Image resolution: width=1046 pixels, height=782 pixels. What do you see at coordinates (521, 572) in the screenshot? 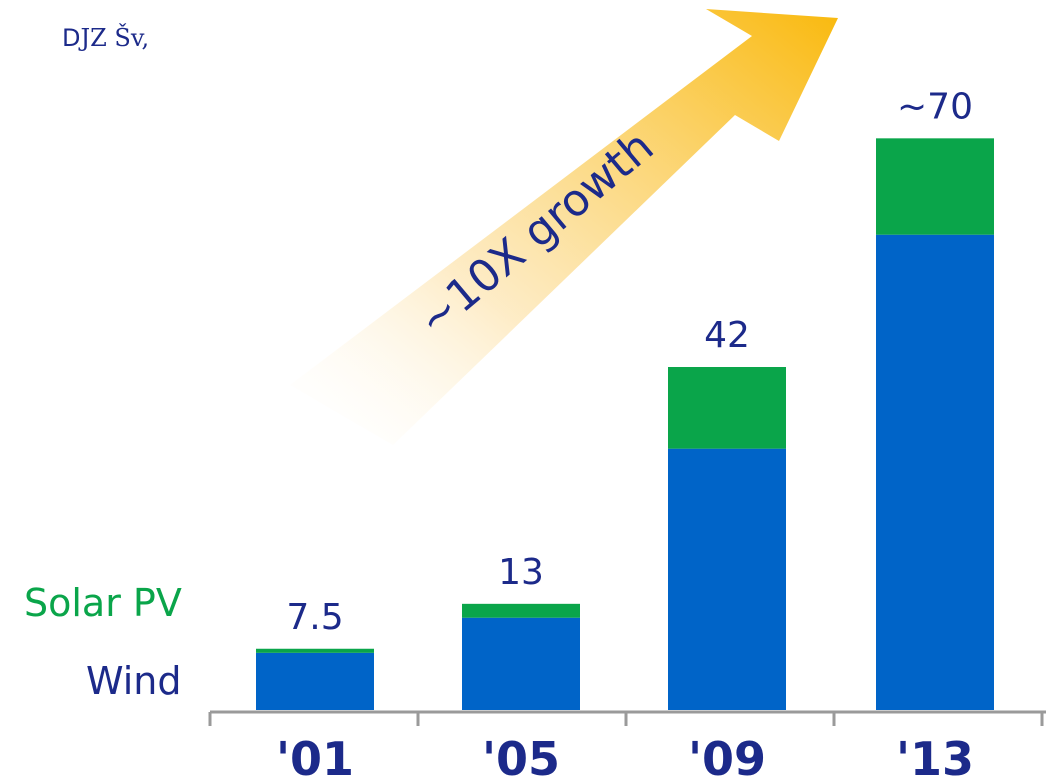
I see `total-label-1: 13` at bounding box center [521, 572].